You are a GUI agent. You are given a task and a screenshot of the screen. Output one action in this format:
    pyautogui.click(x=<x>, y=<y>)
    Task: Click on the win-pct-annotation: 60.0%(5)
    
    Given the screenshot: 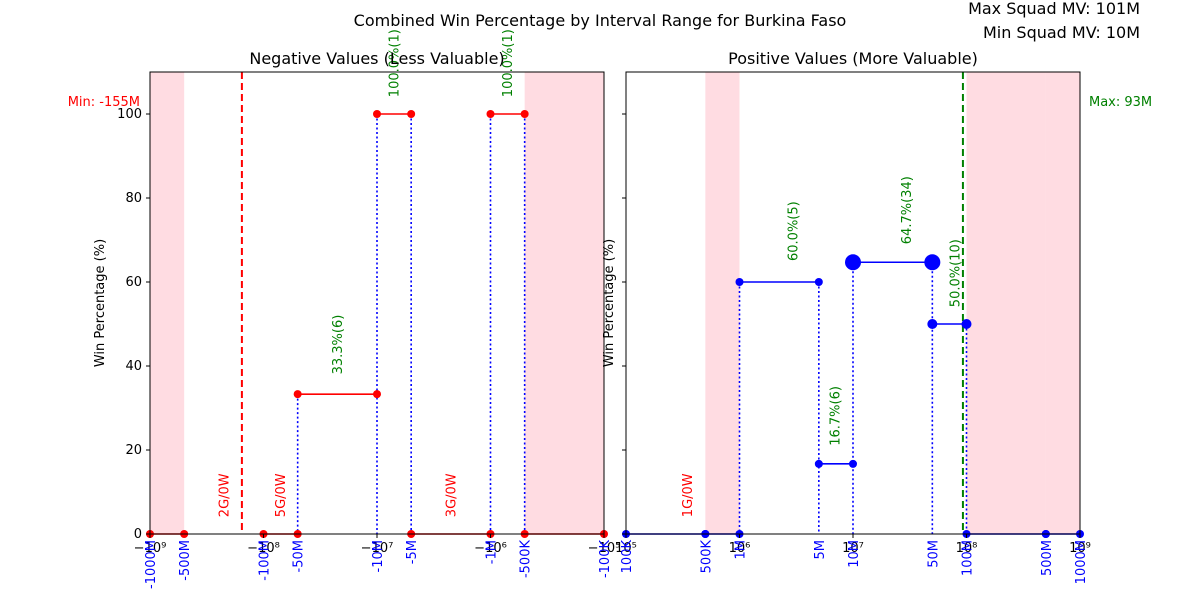 What is the action you would take?
    pyautogui.click(x=794, y=231)
    